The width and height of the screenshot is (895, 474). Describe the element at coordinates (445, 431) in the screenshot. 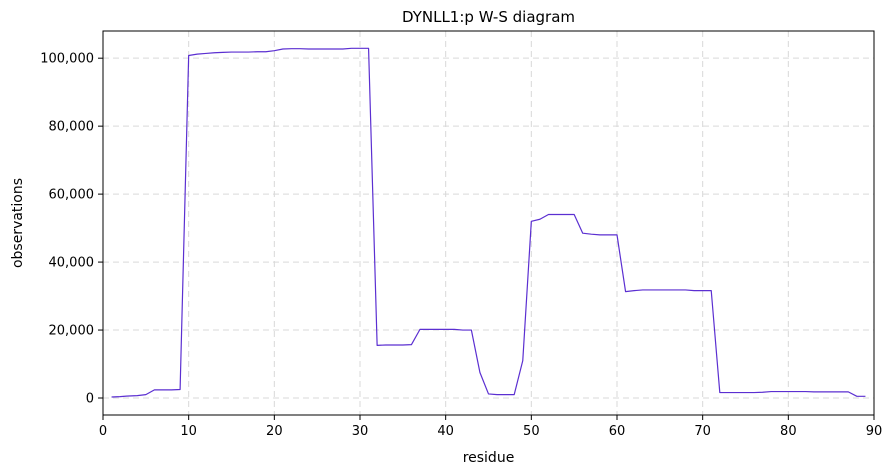

I see `x-tick-label: 40` at that location.